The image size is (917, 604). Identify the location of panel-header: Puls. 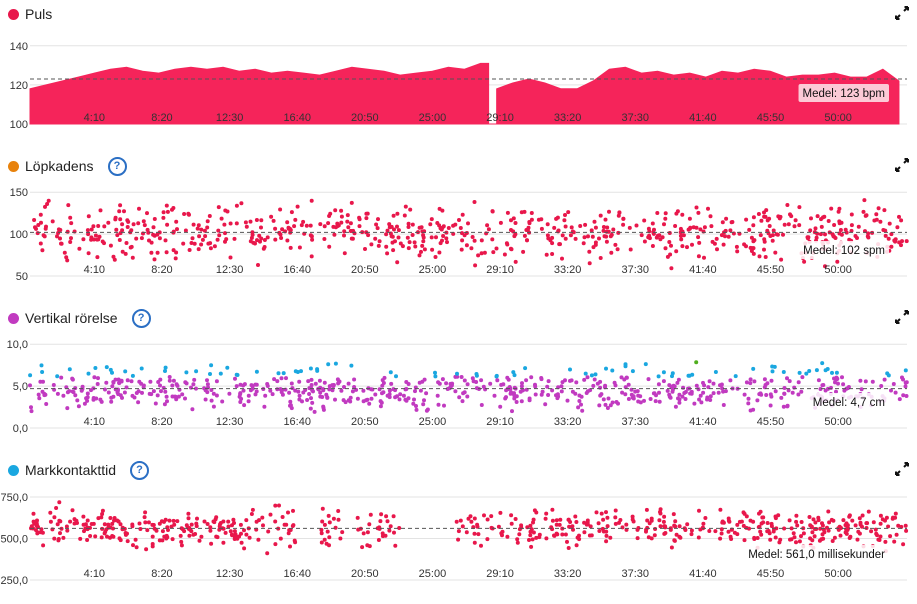
(30, 14).